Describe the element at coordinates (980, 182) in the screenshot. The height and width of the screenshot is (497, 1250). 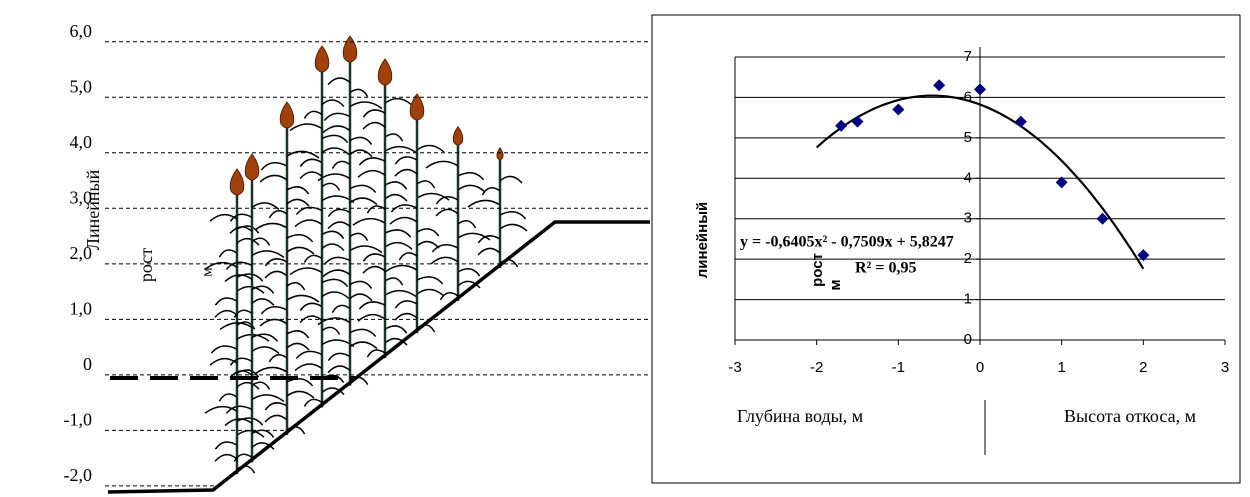
I see `trendline` at that location.